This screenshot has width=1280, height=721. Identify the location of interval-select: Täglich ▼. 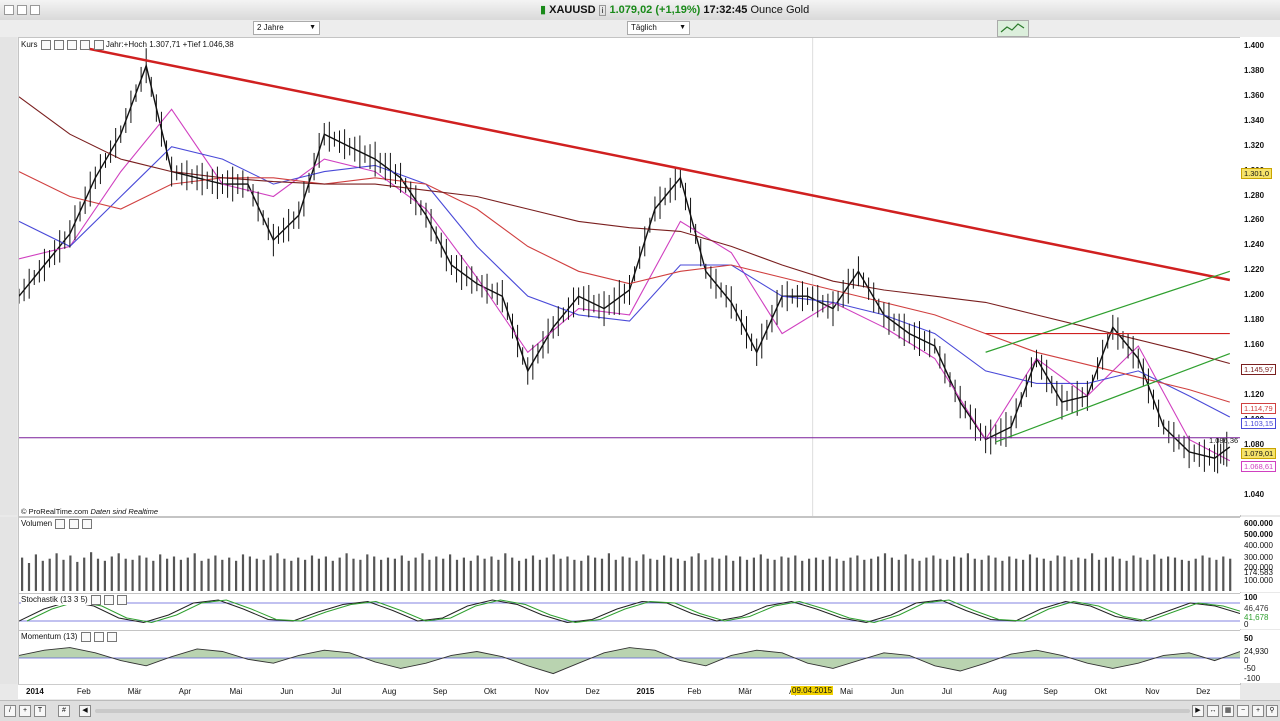
(658, 28).